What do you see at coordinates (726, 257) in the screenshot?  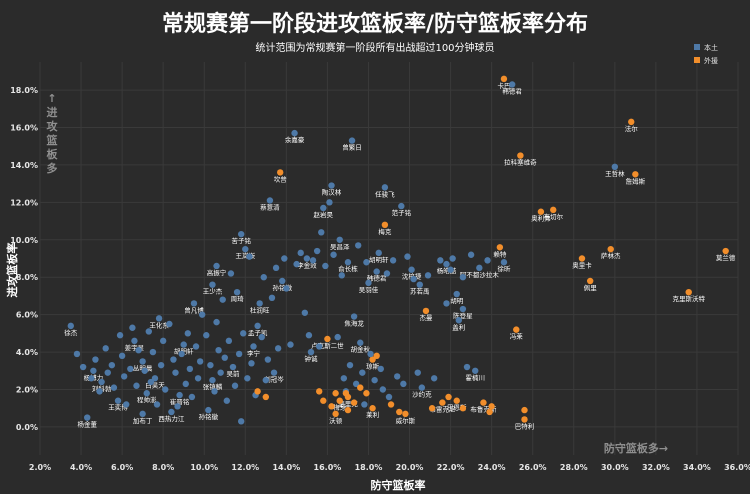 I see `point-label: 莫兰德` at bounding box center [726, 257].